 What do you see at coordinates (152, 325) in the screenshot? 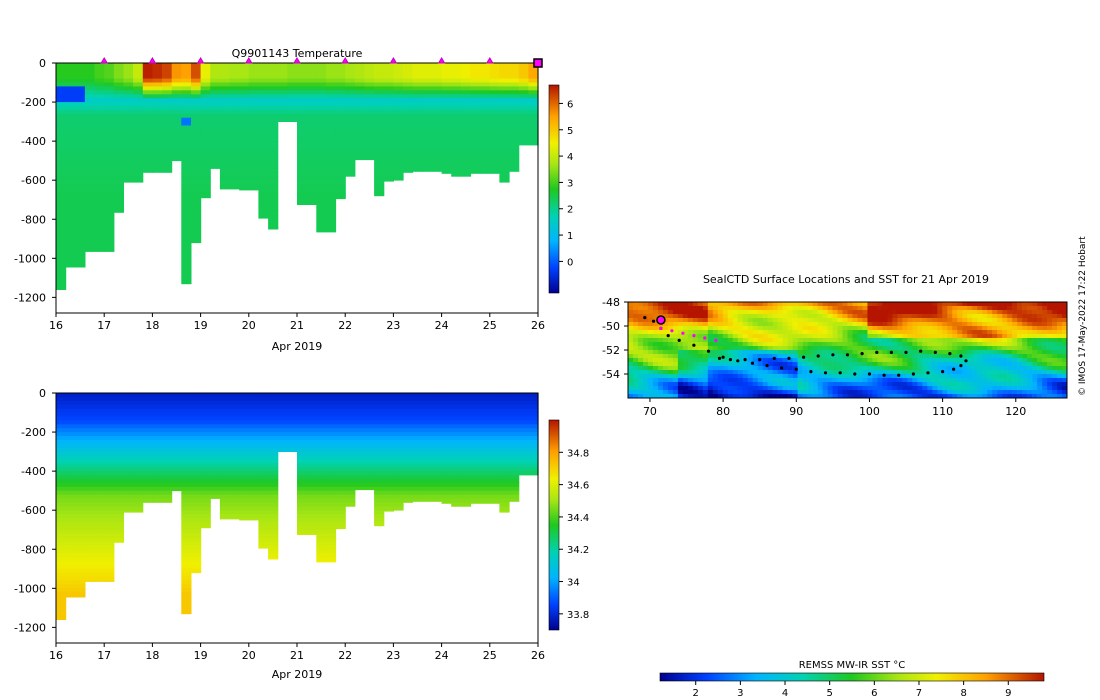
I see `x-tick-label: 18` at bounding box center [152, 325].